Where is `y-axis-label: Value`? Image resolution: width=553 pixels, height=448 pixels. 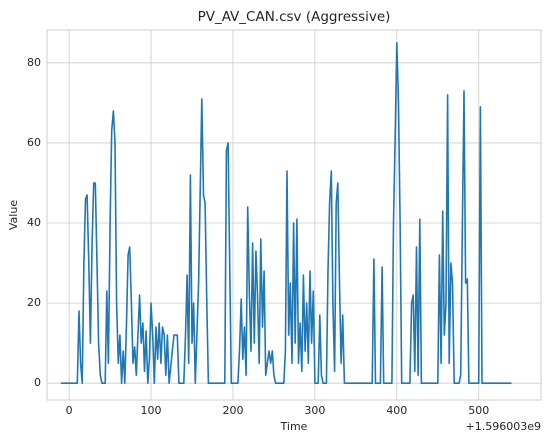 y-axis-label: Value is located at coordinates (13, 215).